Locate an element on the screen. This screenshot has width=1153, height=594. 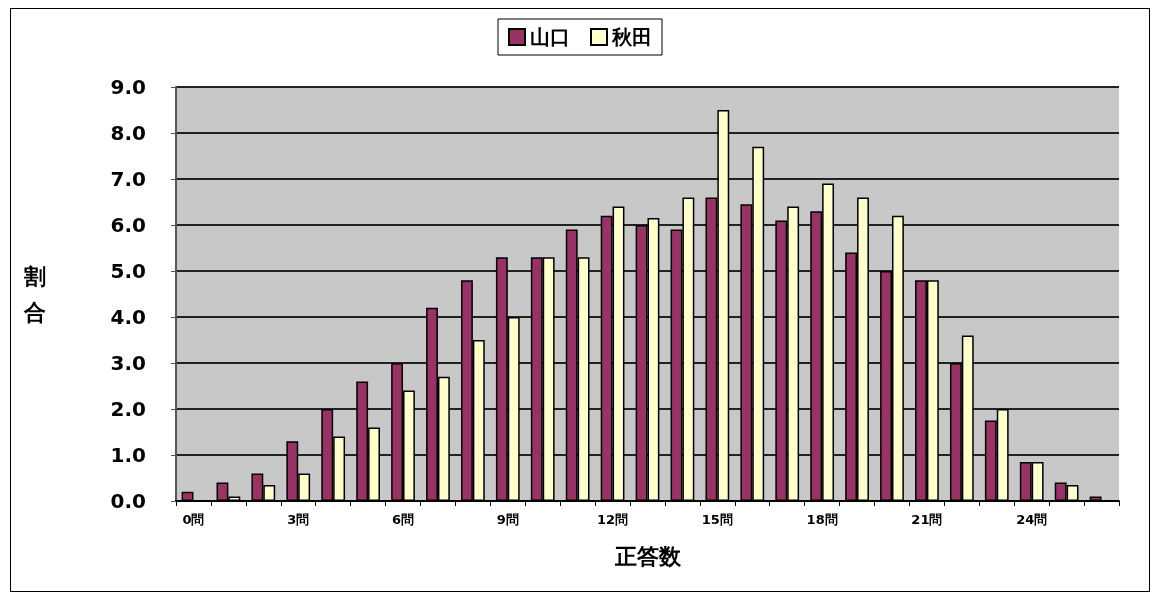
y-tick-label: 3.0 is located at coordinates (128, 363).